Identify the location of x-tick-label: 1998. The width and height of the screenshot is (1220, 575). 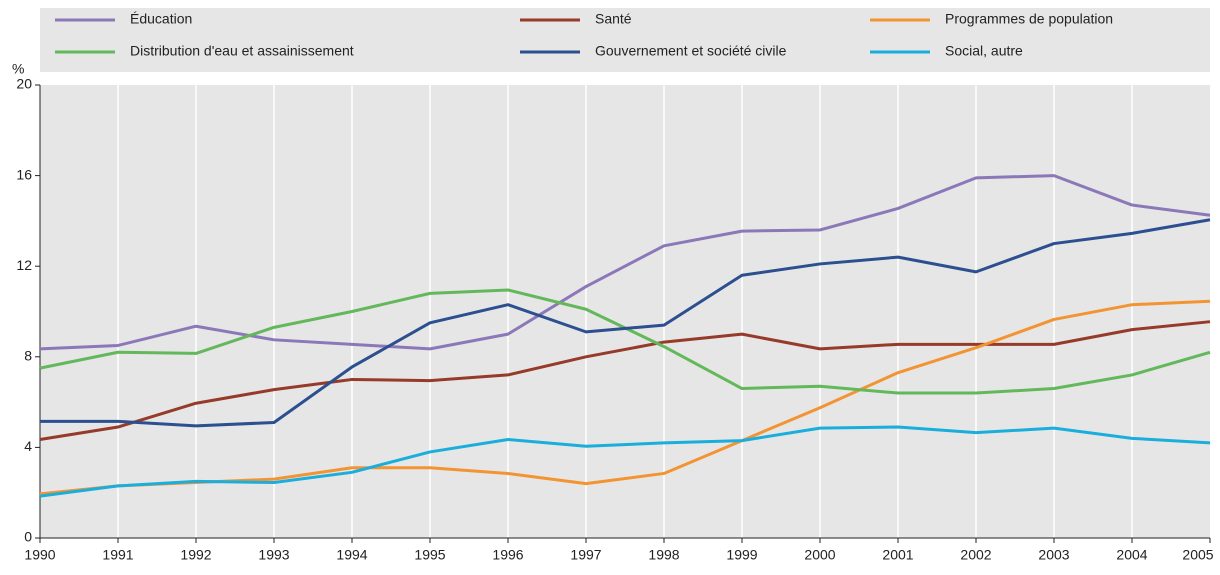
(663, 555).